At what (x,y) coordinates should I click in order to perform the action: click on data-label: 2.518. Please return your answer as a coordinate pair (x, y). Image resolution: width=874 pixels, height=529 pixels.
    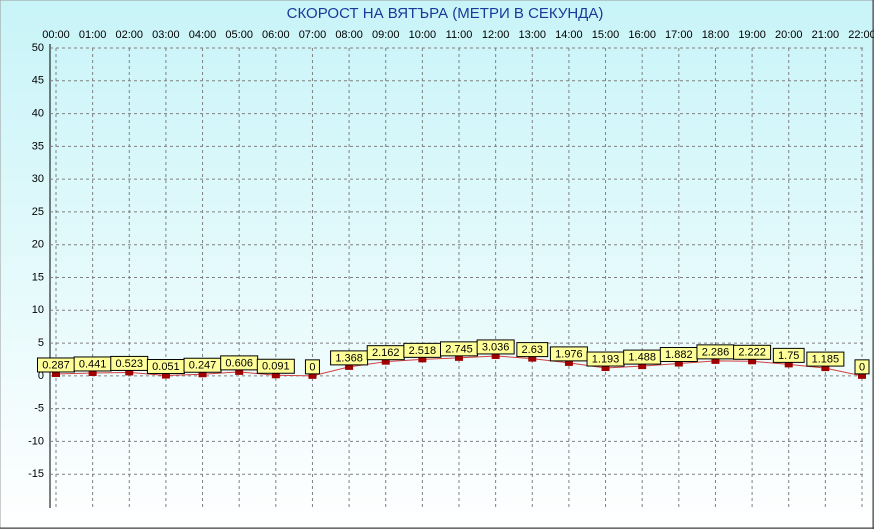
    Looking at the image, I should click on (423, 351).